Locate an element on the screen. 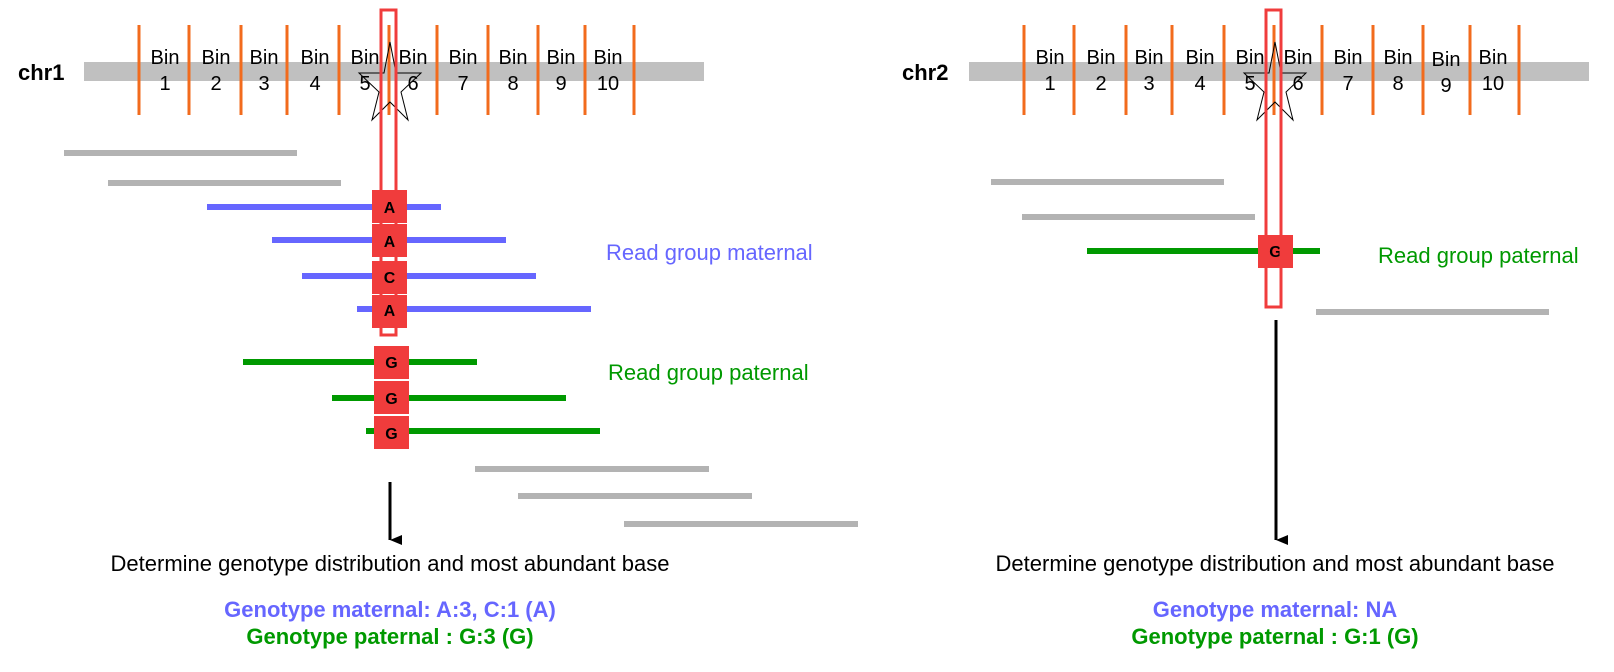  genotype-paternal: Genotype paternal : G:3 (G) is located at coordinates (389, 636).